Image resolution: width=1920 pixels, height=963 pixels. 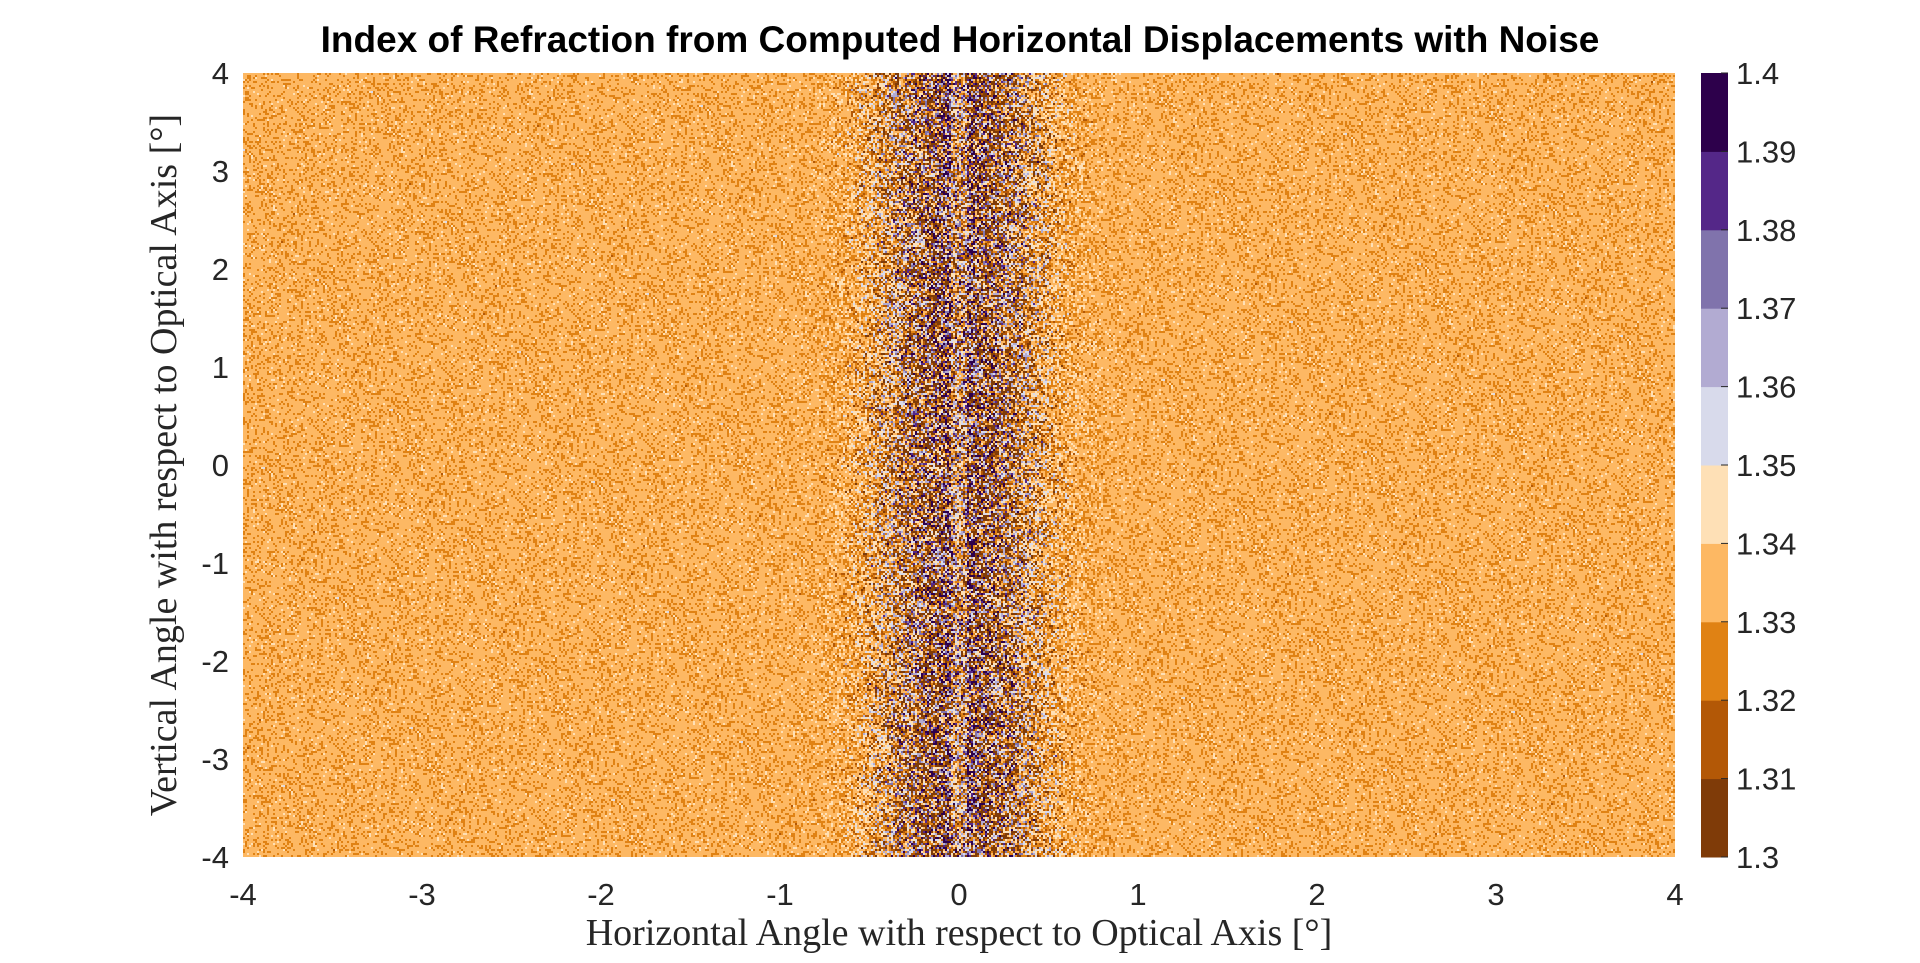 I want to click on y-tick-label: 2, so click(x=220, y=269).